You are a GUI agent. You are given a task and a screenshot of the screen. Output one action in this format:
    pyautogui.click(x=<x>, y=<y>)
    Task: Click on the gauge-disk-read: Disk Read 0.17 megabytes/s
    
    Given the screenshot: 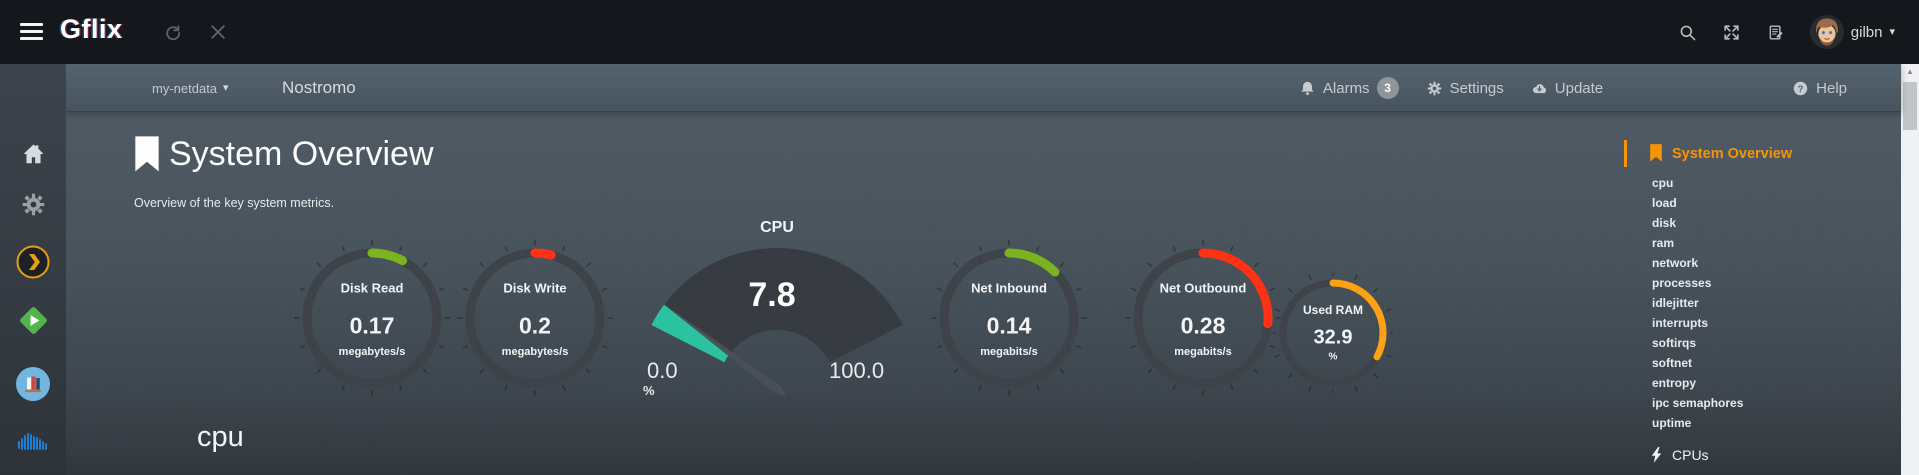 What is the action you would take?
    pyautogui.click(x=372, y=318)
    